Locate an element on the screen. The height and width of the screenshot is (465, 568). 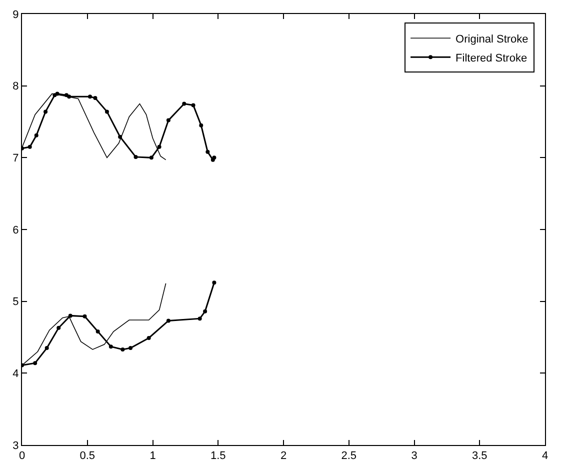
x-tick-label: 0.5 is located at coordinates (88, 456).